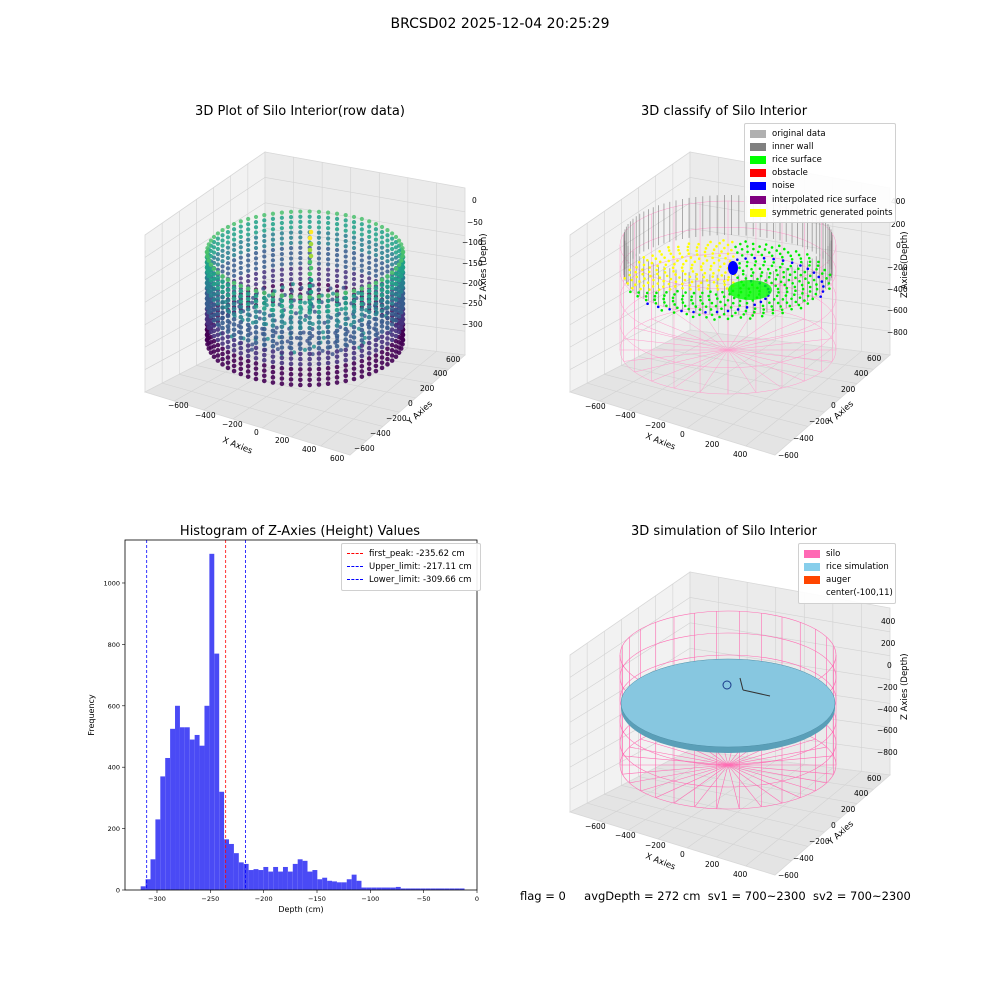  I want to click on legend-item: auger, so click(847, 579).